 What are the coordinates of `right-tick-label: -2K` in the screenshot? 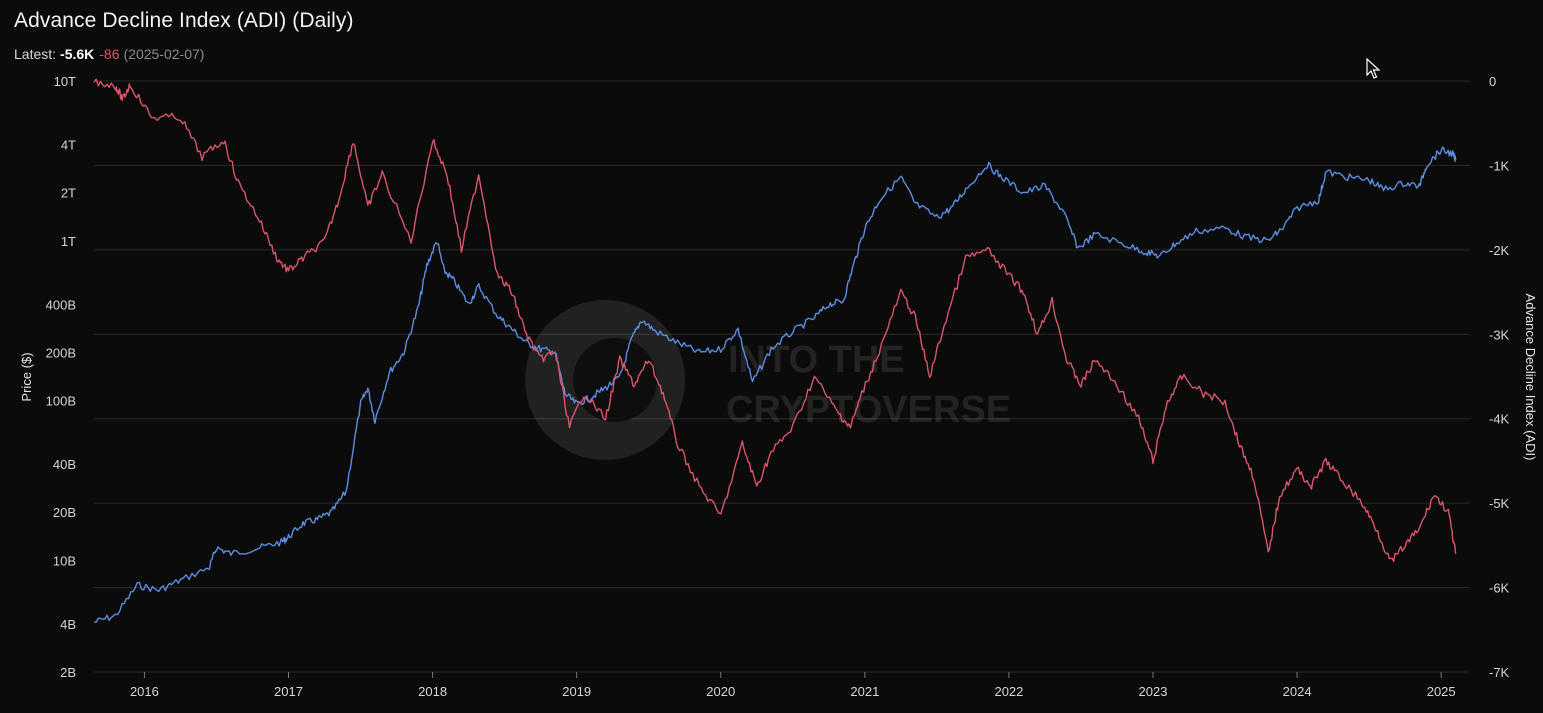 It's located at (1499, 250).